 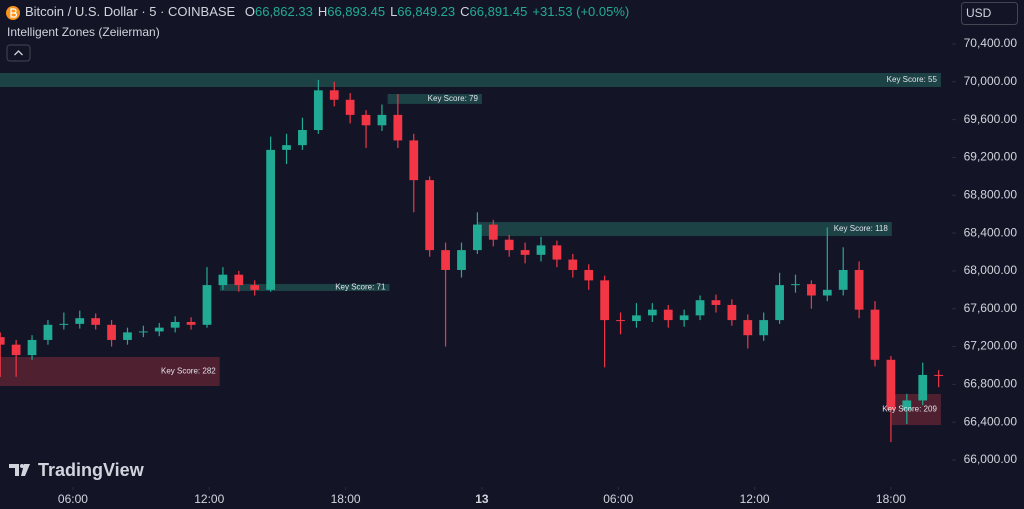 What do you see at coordinates (991, 459) in the screenshot?
I see `y-tick-label: 66,000.00` at bounding box center [991, 459].